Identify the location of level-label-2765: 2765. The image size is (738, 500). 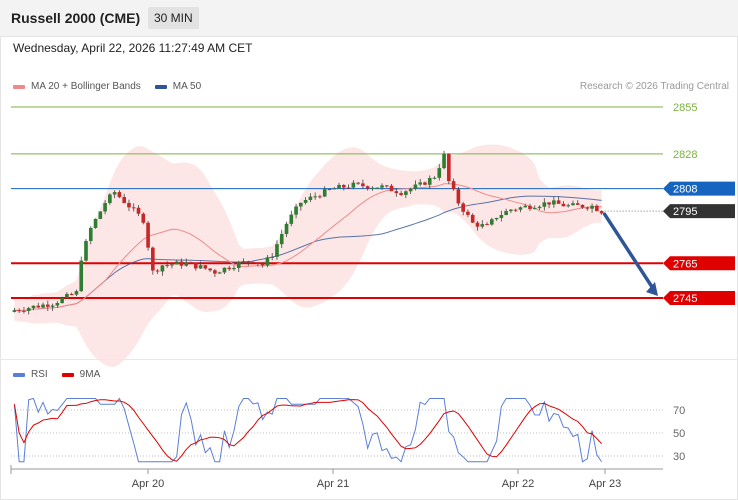
(685, 264).